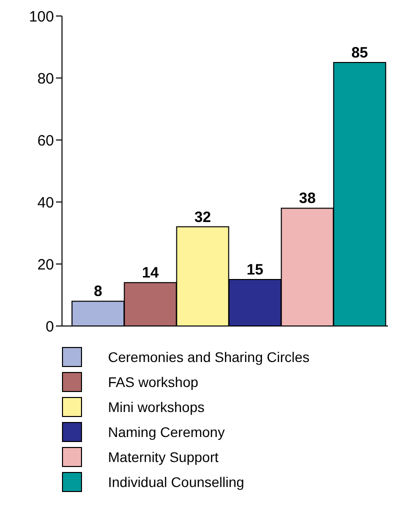 The image size is (400, 507). Describe the element at coordinates (50, 327) in the screenshot. I see `y-tick-label: 0` at that location.